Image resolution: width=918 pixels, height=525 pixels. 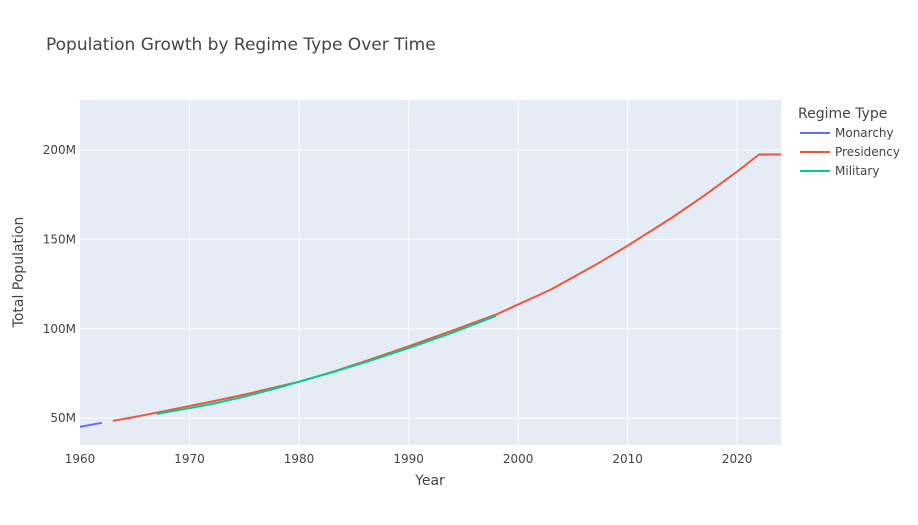 What do you see at coordinates (80, 459) in the screenshot?
I see `x-tick-label: 1960` at bounding box center [80, 459].